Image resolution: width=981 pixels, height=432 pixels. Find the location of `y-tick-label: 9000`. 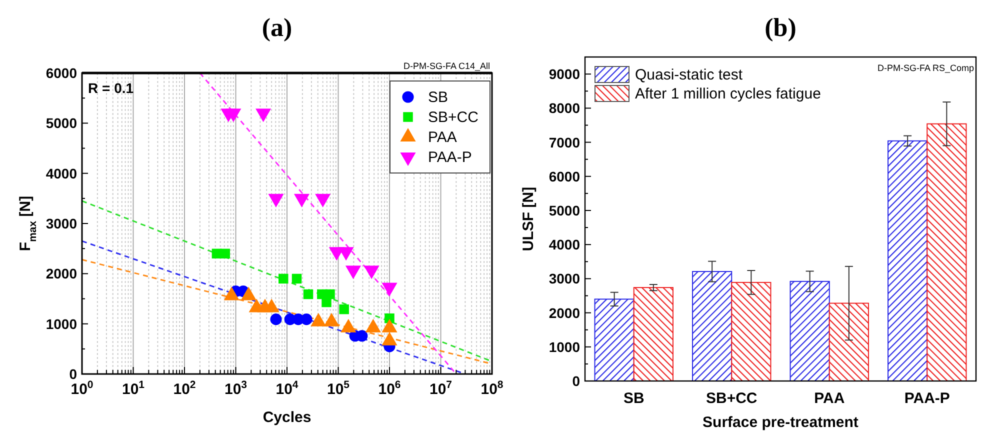

y-tick-label: 9000 is located at coordinates (564, 74).